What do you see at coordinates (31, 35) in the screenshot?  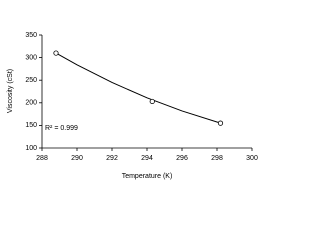 I see `y-tick-label: 350` at bounding box center [31, 35].